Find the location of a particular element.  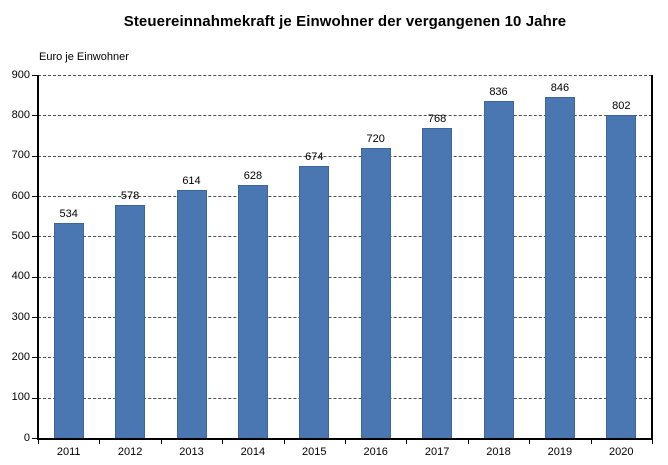

bar-value-label: 614 is located at coordinates (191, 181).